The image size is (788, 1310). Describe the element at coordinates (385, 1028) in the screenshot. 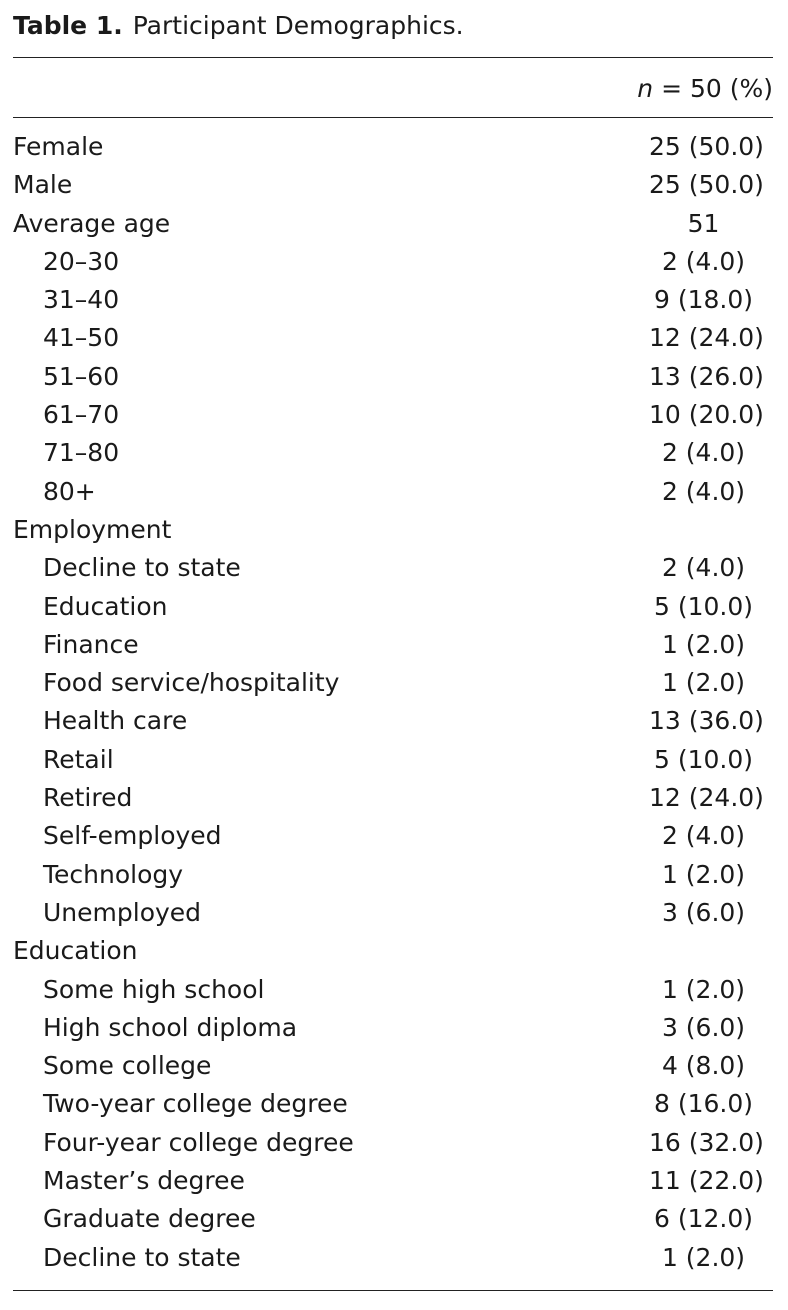

I see `table-row: High school diploma 3 (6.0)` at that location.